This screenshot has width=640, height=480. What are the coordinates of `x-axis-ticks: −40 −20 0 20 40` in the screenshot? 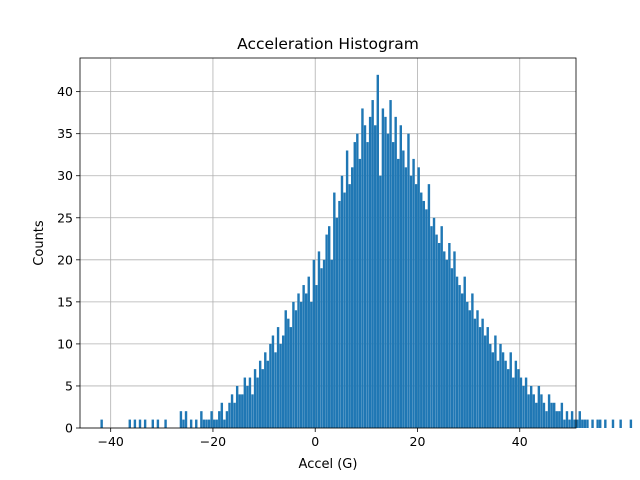 It's located at (312, 438).